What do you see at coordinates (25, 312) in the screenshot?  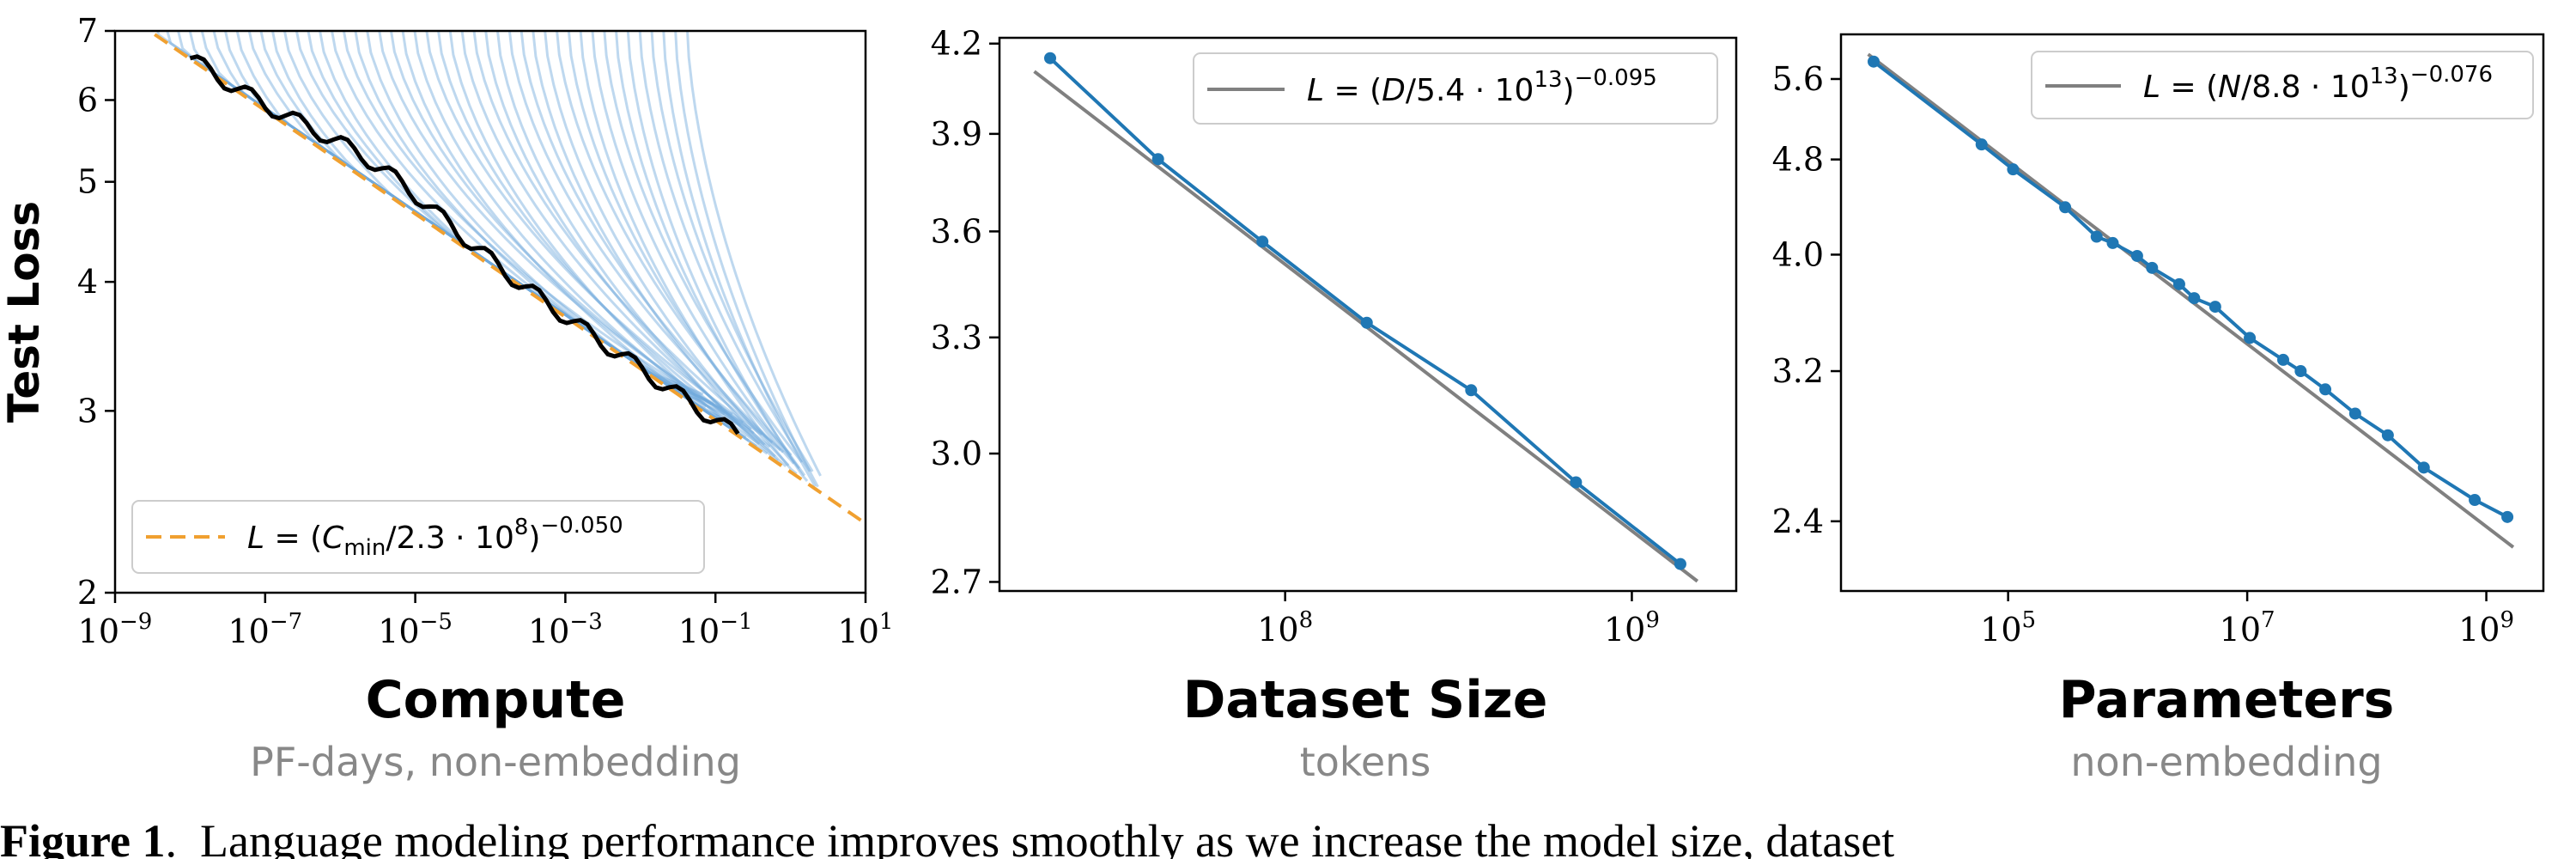 I see `y-axis-label: Test Loss` at bounding box center [25, 312].